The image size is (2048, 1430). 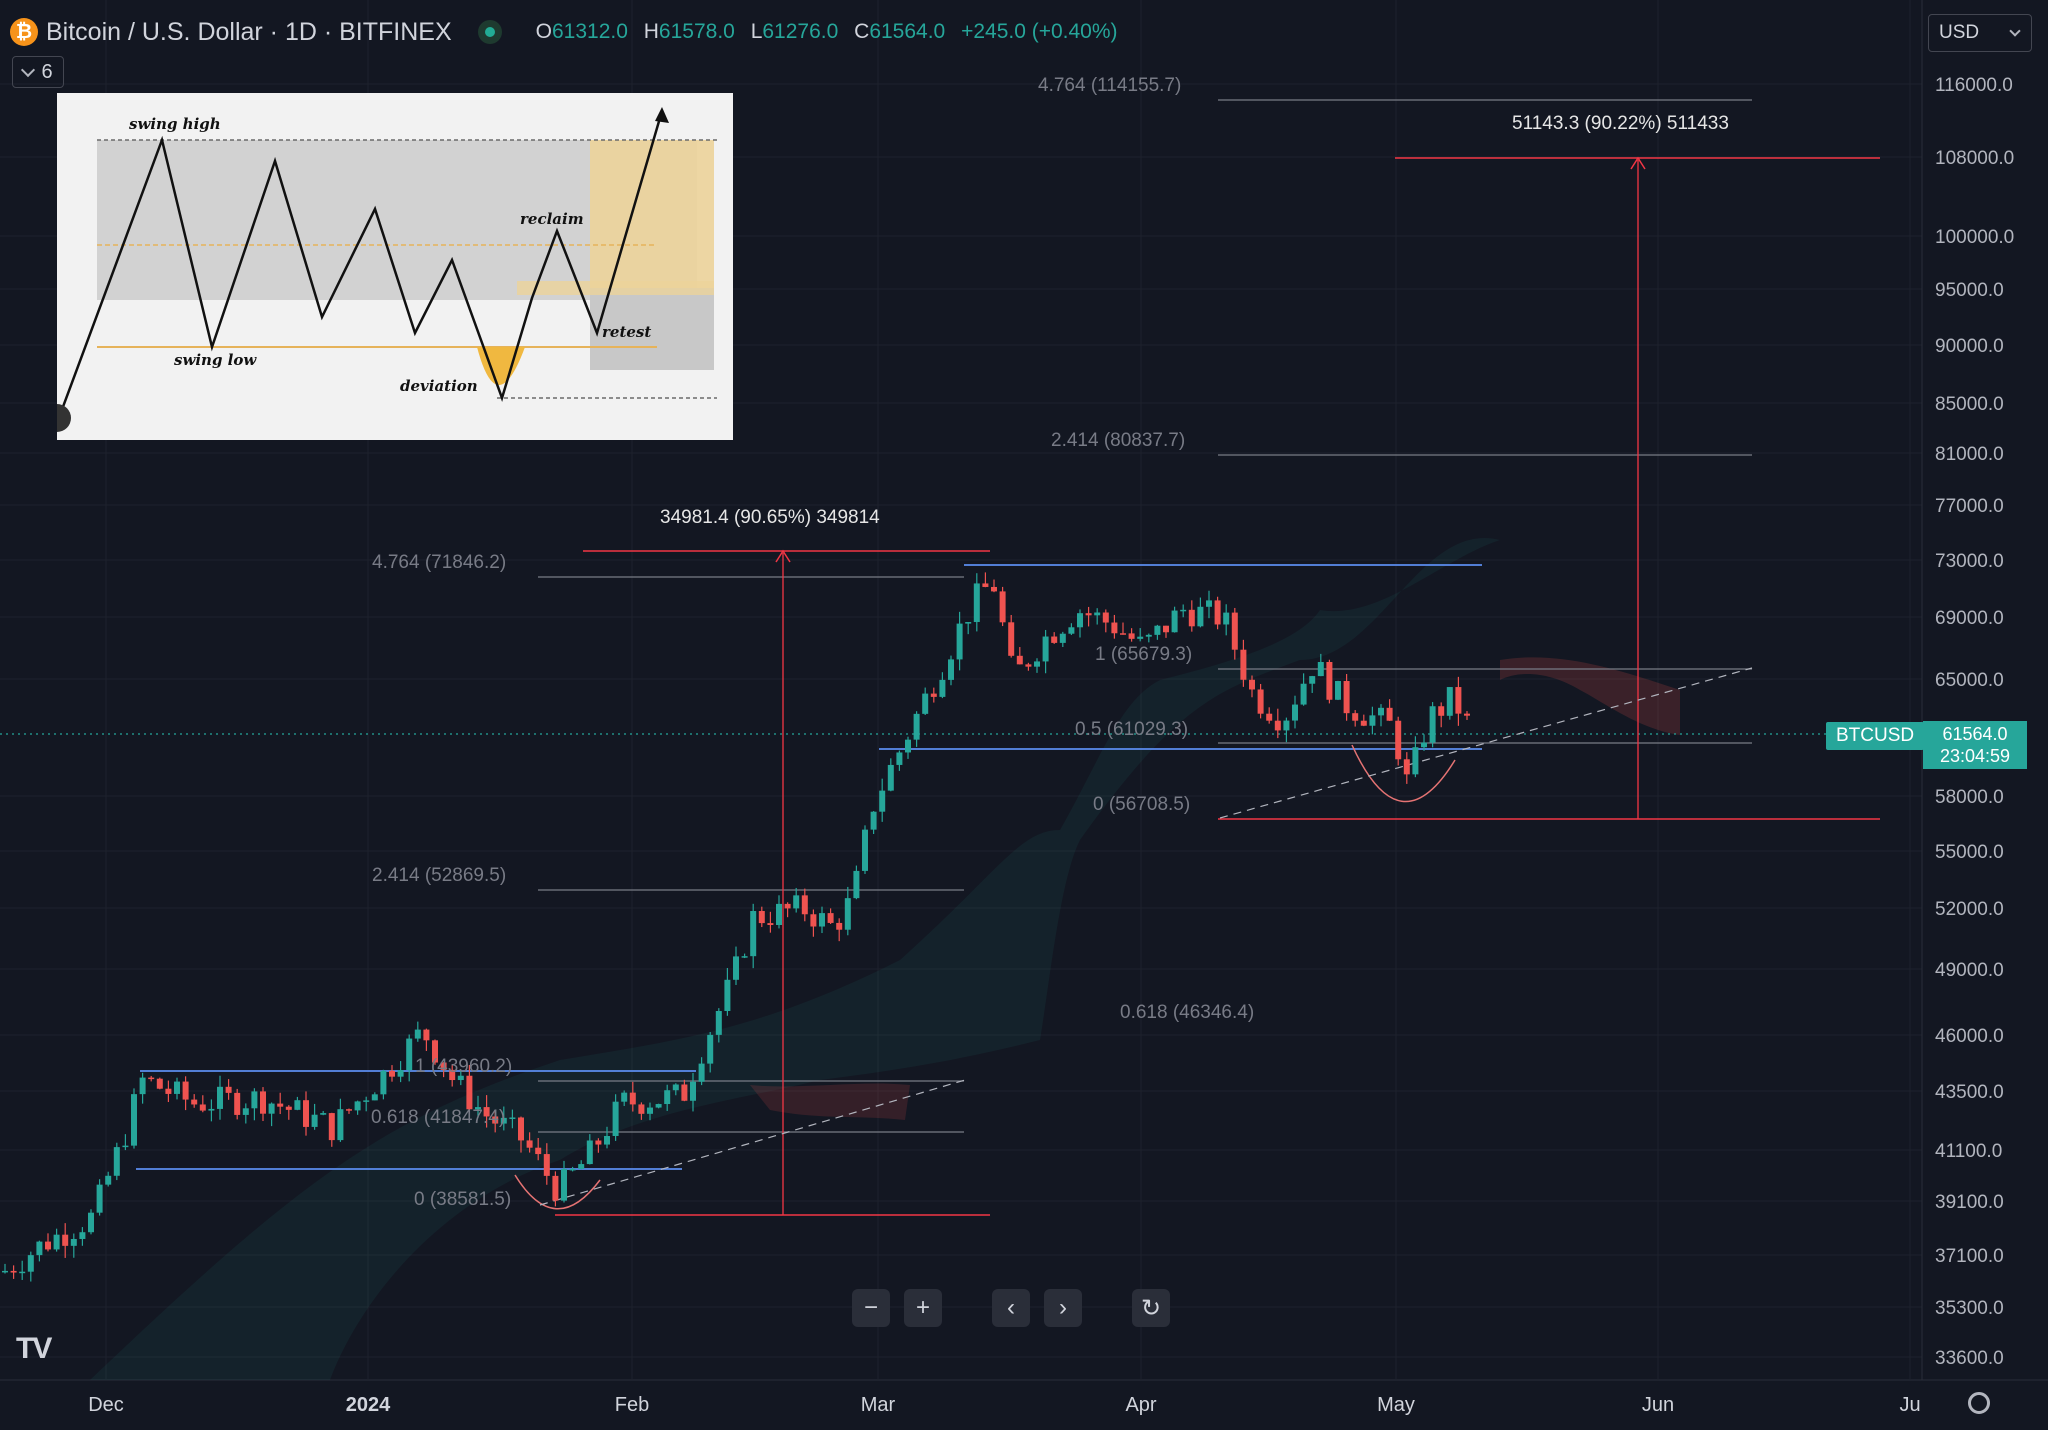 What do you see at coordinates (626, 332) in the screenshot?
I see `retest-label: retest` at bounding box center [626, 332].